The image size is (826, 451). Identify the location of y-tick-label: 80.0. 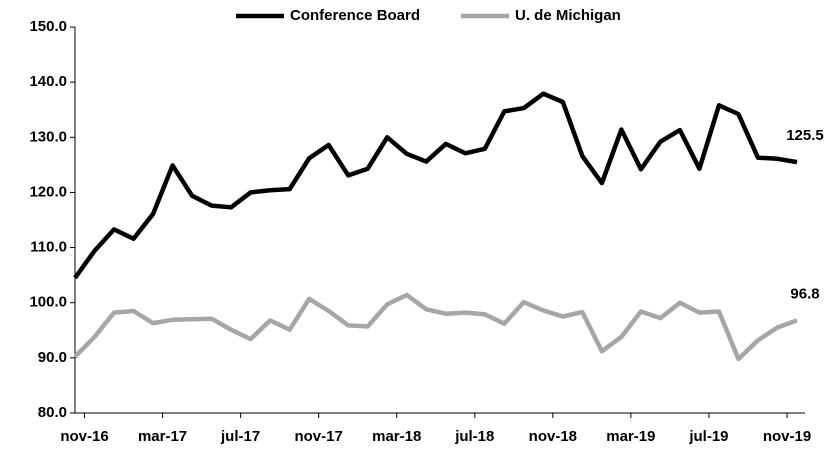
(52, 412).